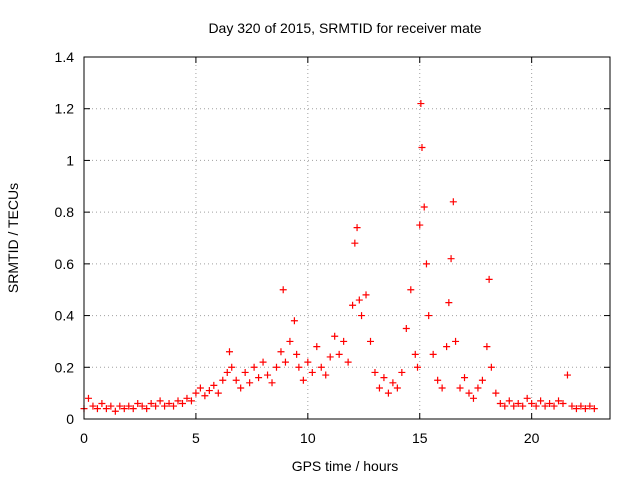 The image size is (640, 480). What do you see at coordinates (65, 57) in the screenshot?
I see `y-tick-label: 1.4` at bounding box center [65, 57].